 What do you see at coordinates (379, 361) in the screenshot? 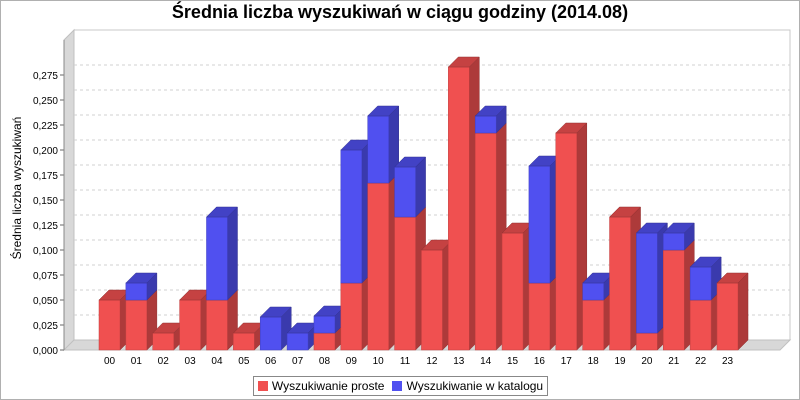
I see `x-tick-label: 10` at bounding box center [379, 361].